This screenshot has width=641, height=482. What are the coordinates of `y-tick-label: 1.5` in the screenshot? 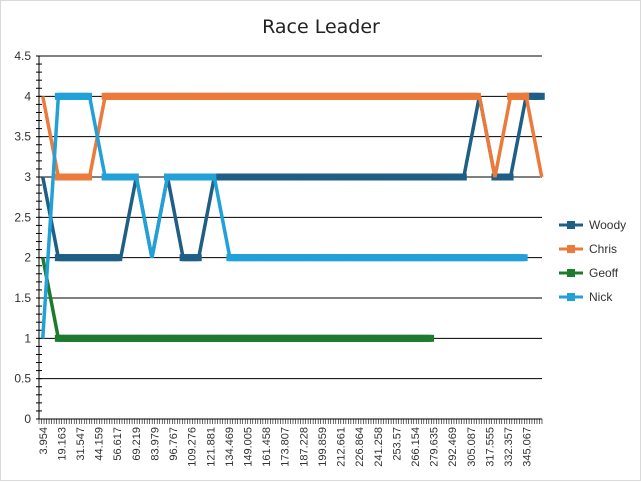 It's located at (22, 298).